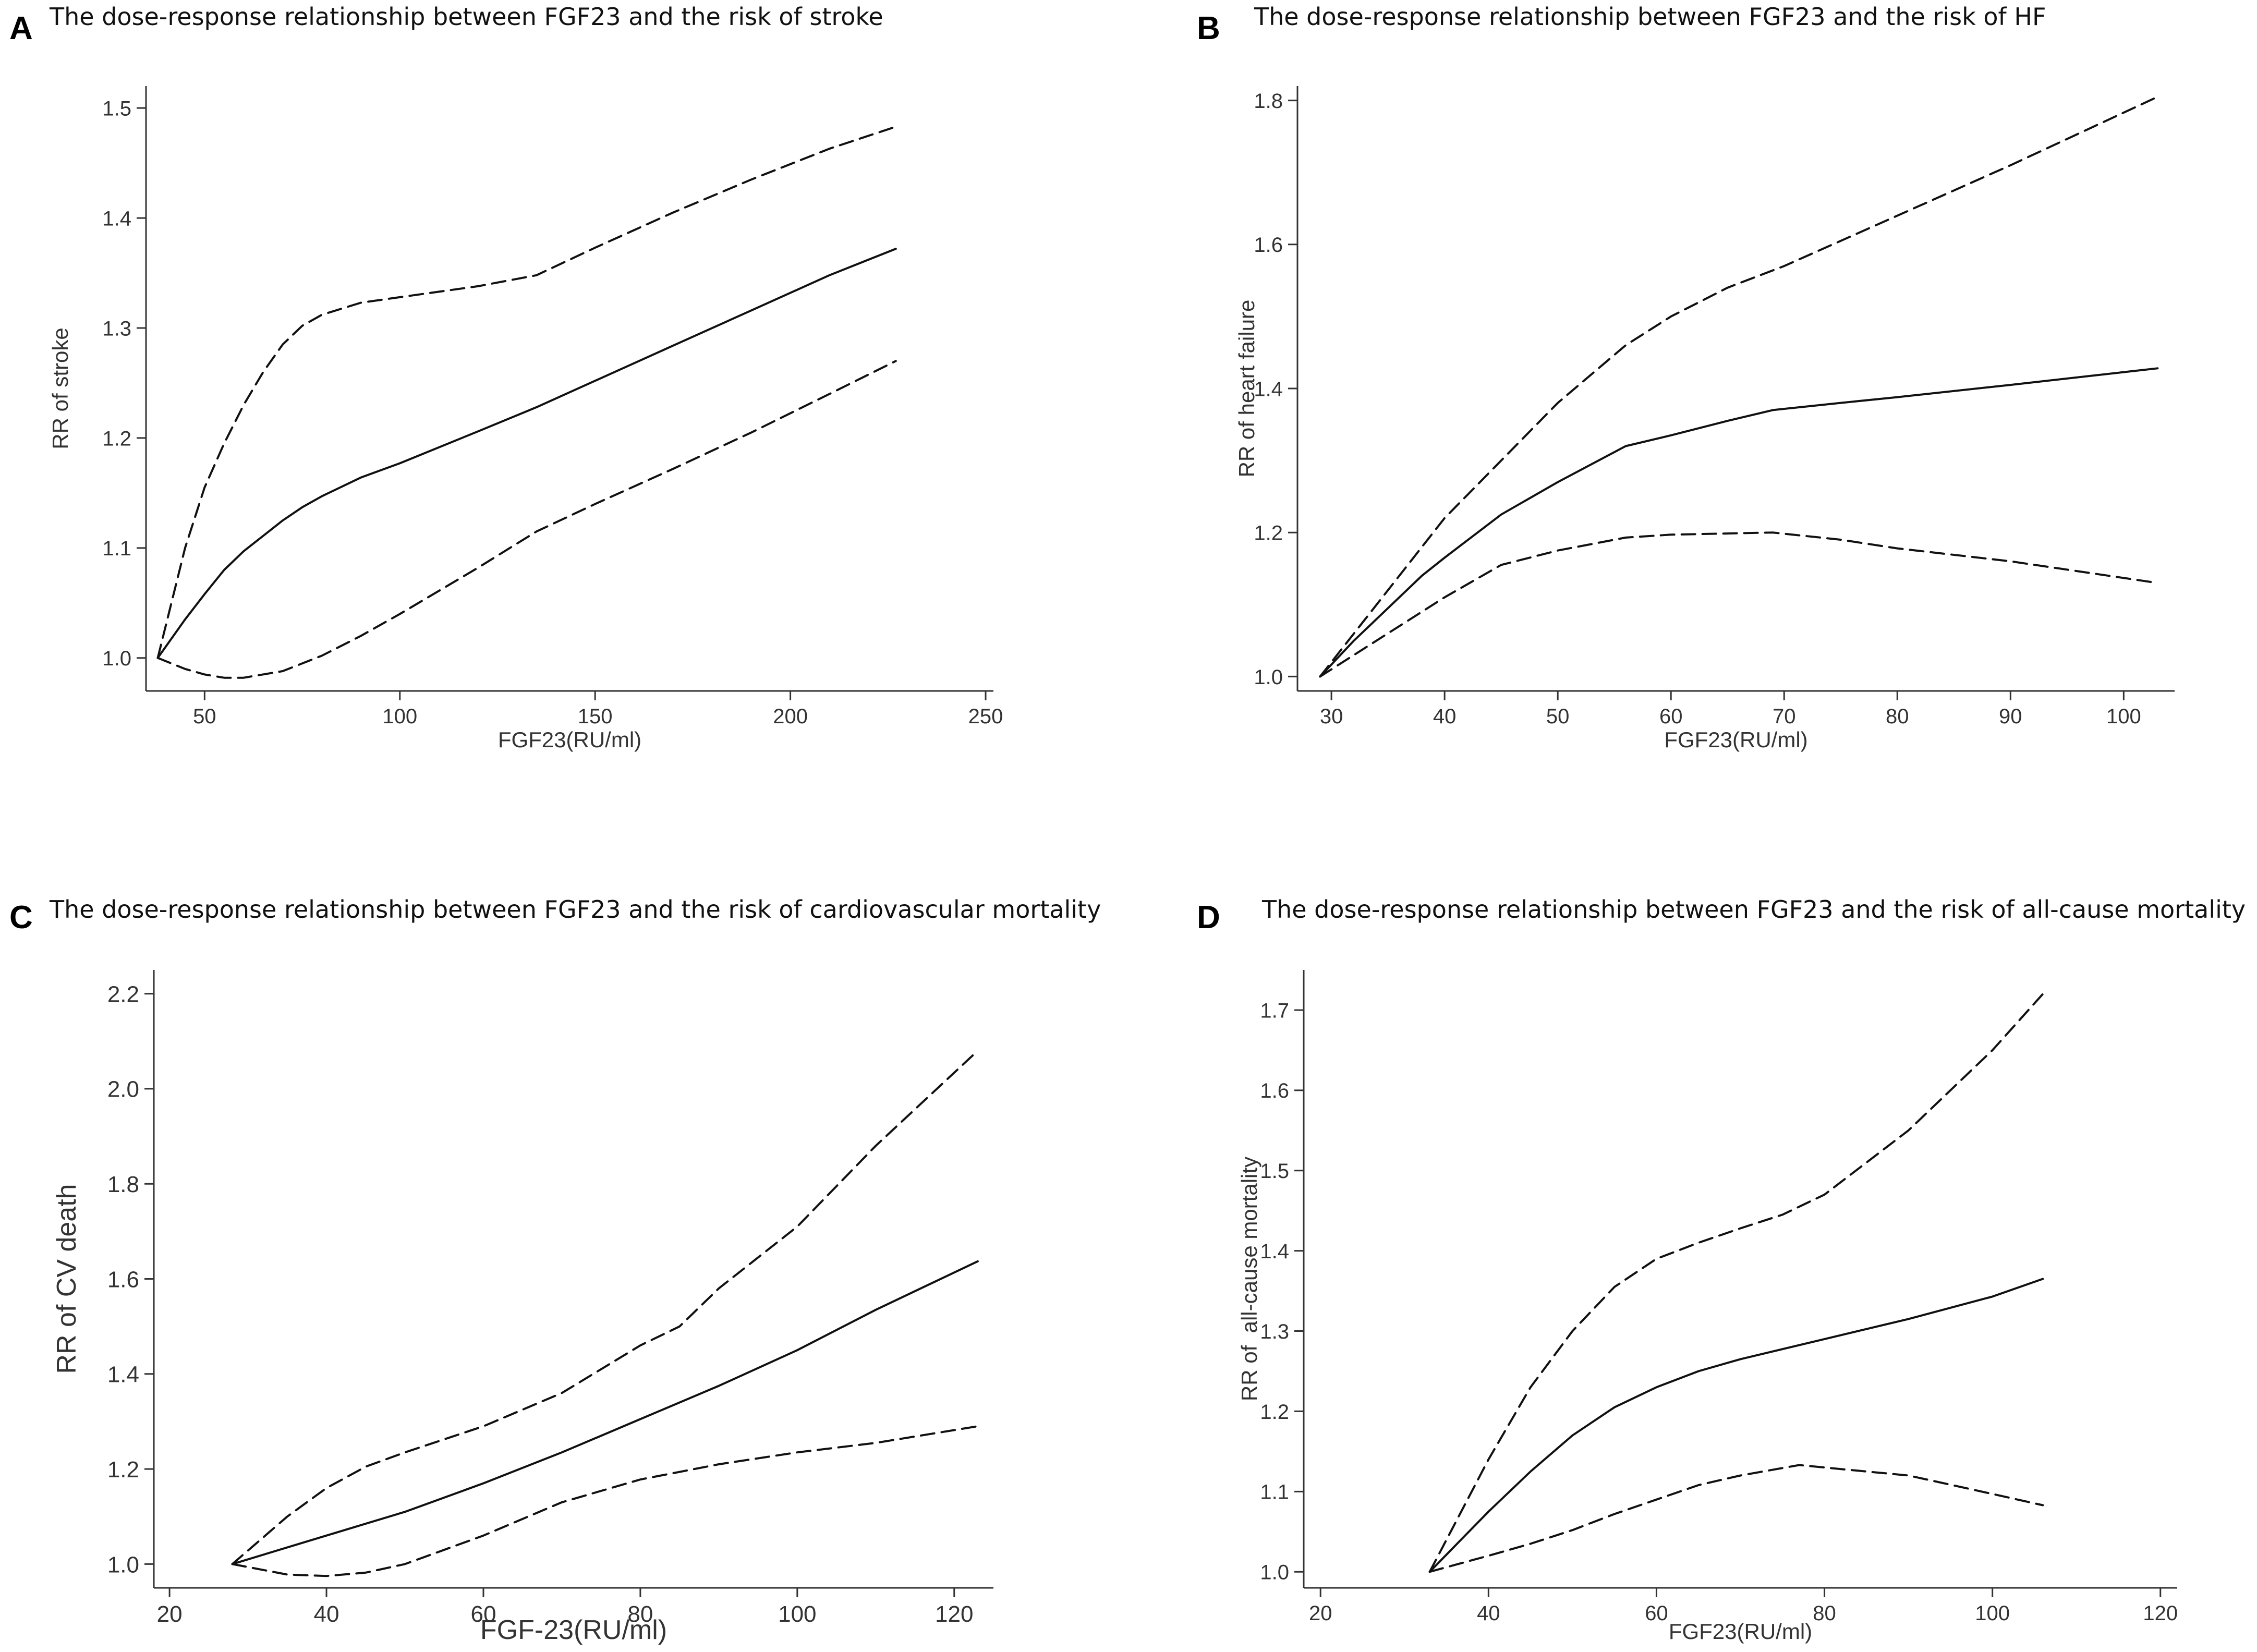  Describe the element at coordinates (2011, 717) in the screenshot. I see `x-tick-label: 90` at that location.